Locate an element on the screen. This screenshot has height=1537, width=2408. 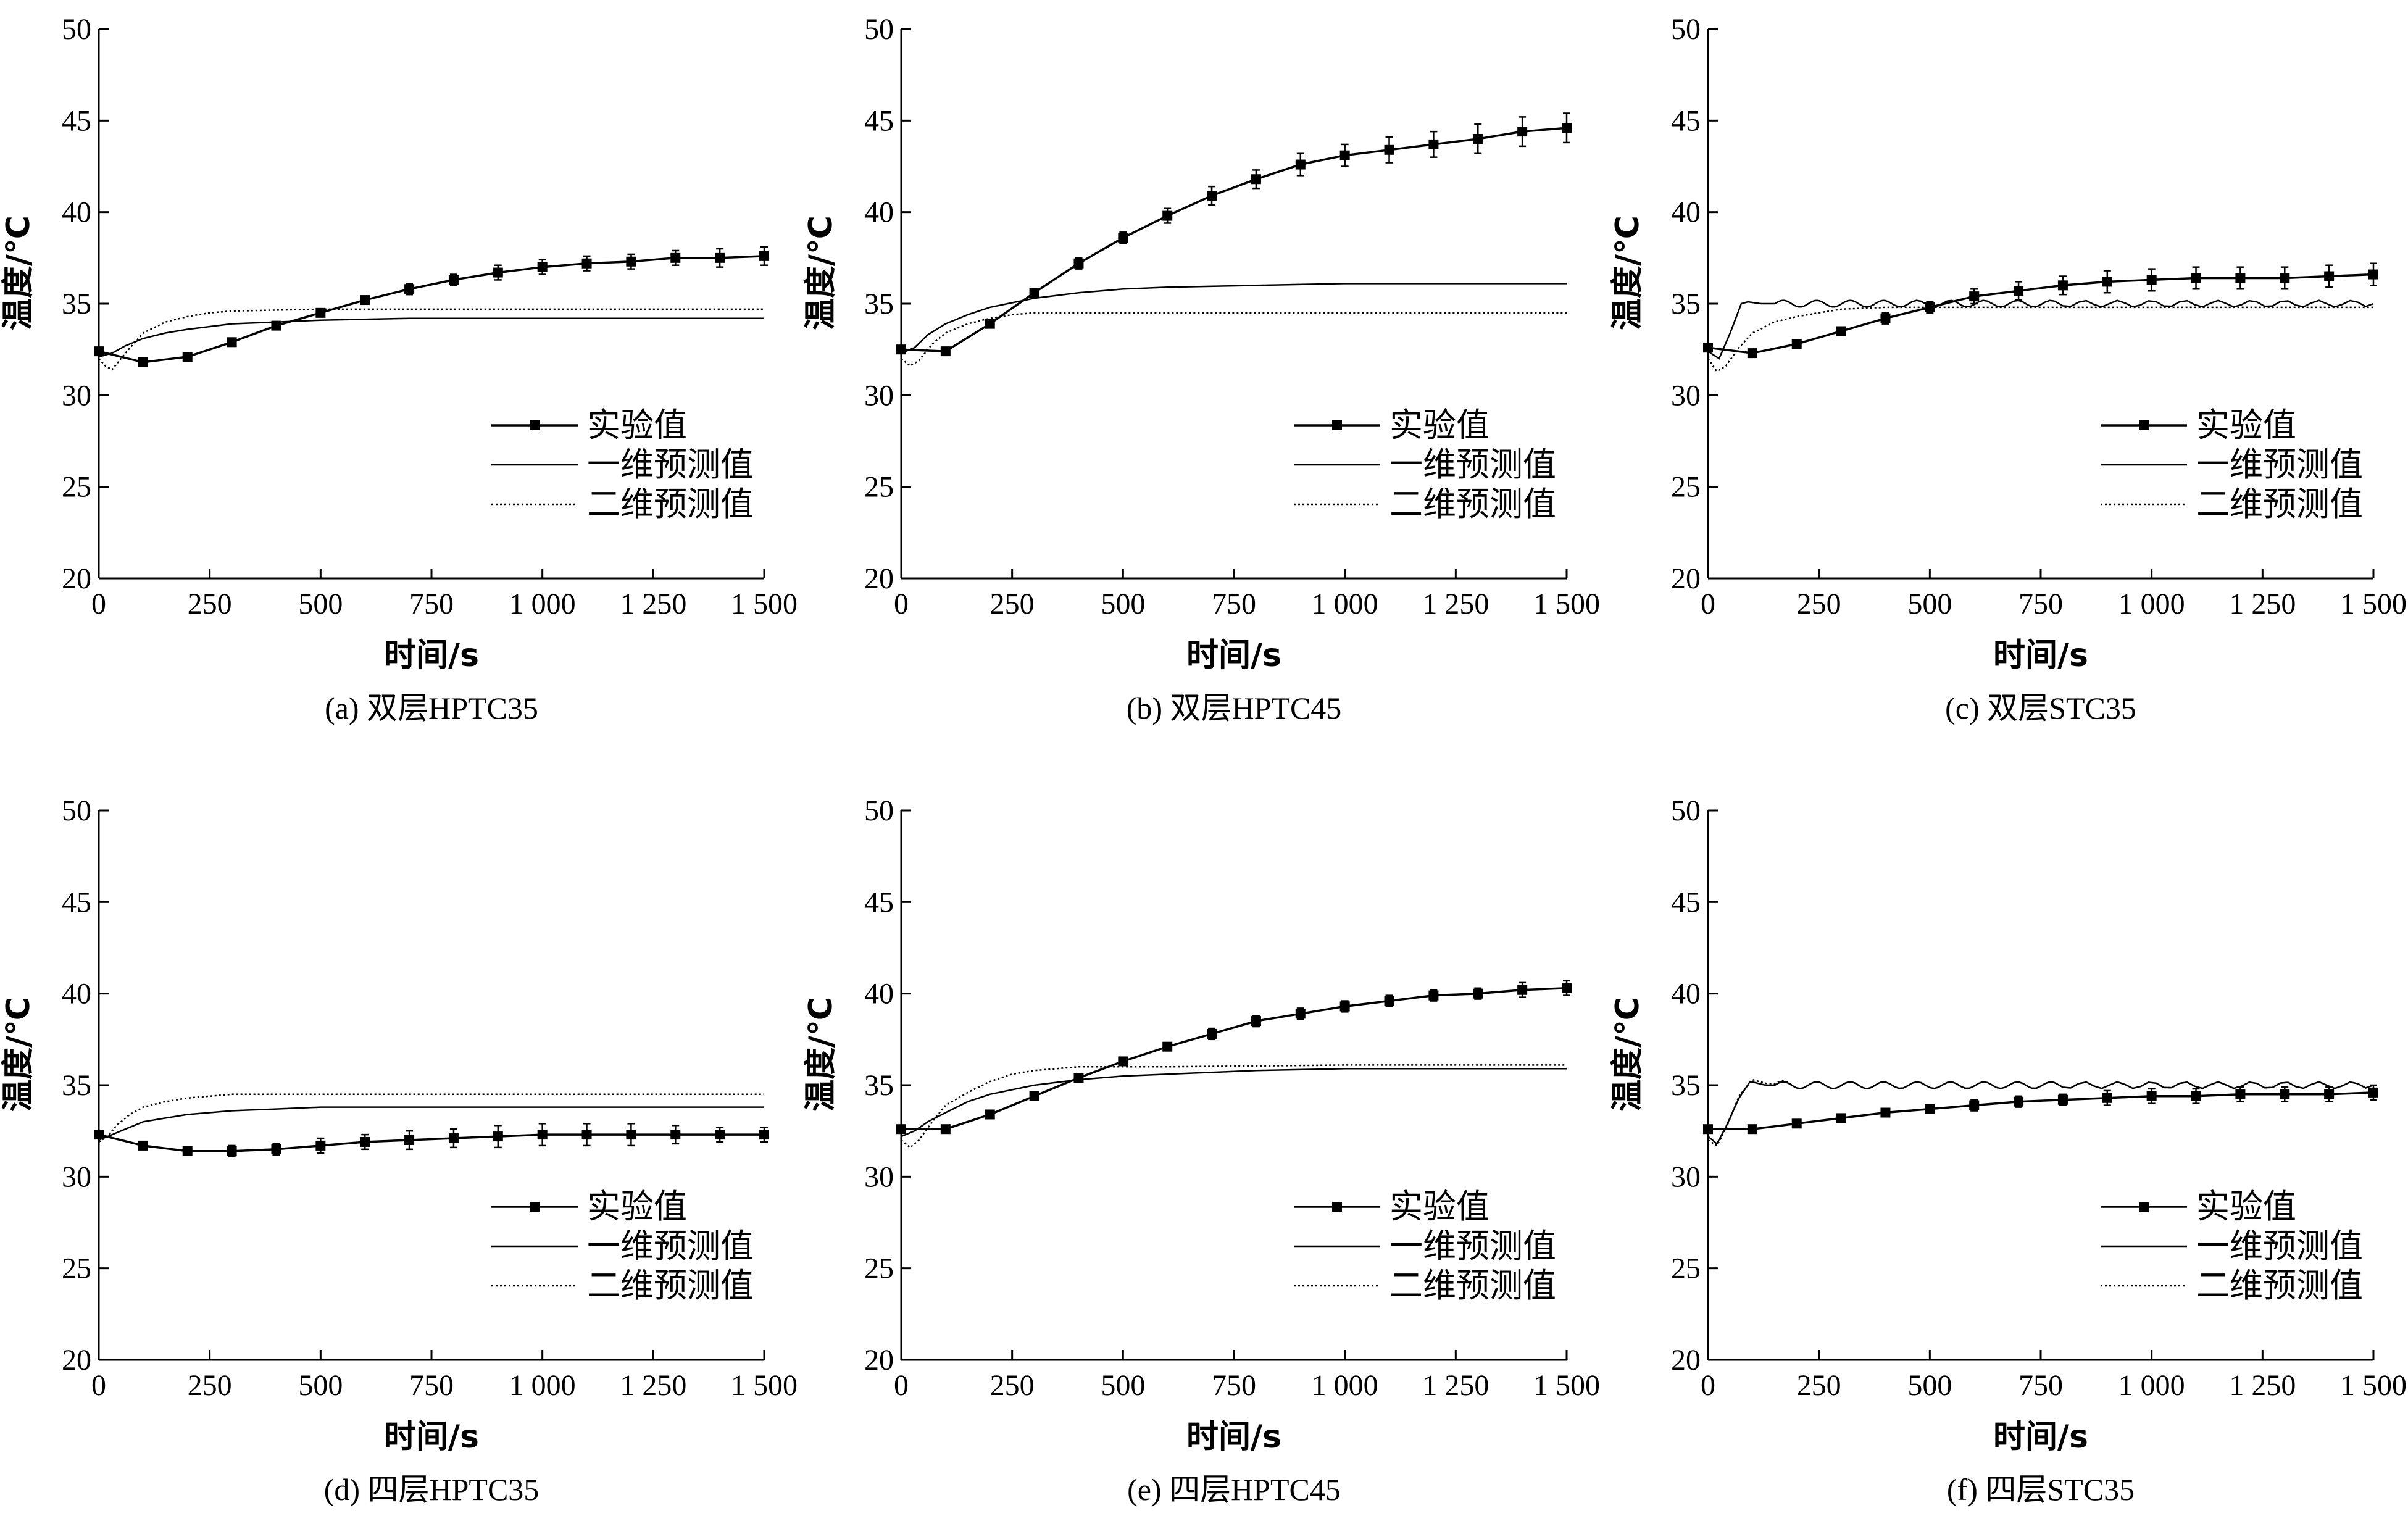
x-axis-label: 时间/s is located at coordinates (1233, 655).